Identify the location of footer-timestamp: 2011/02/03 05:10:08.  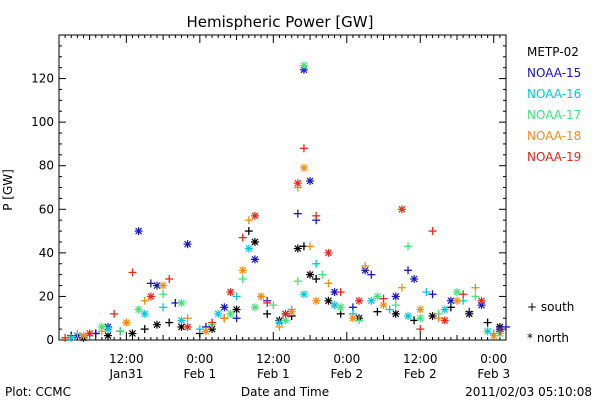
(528, 392).